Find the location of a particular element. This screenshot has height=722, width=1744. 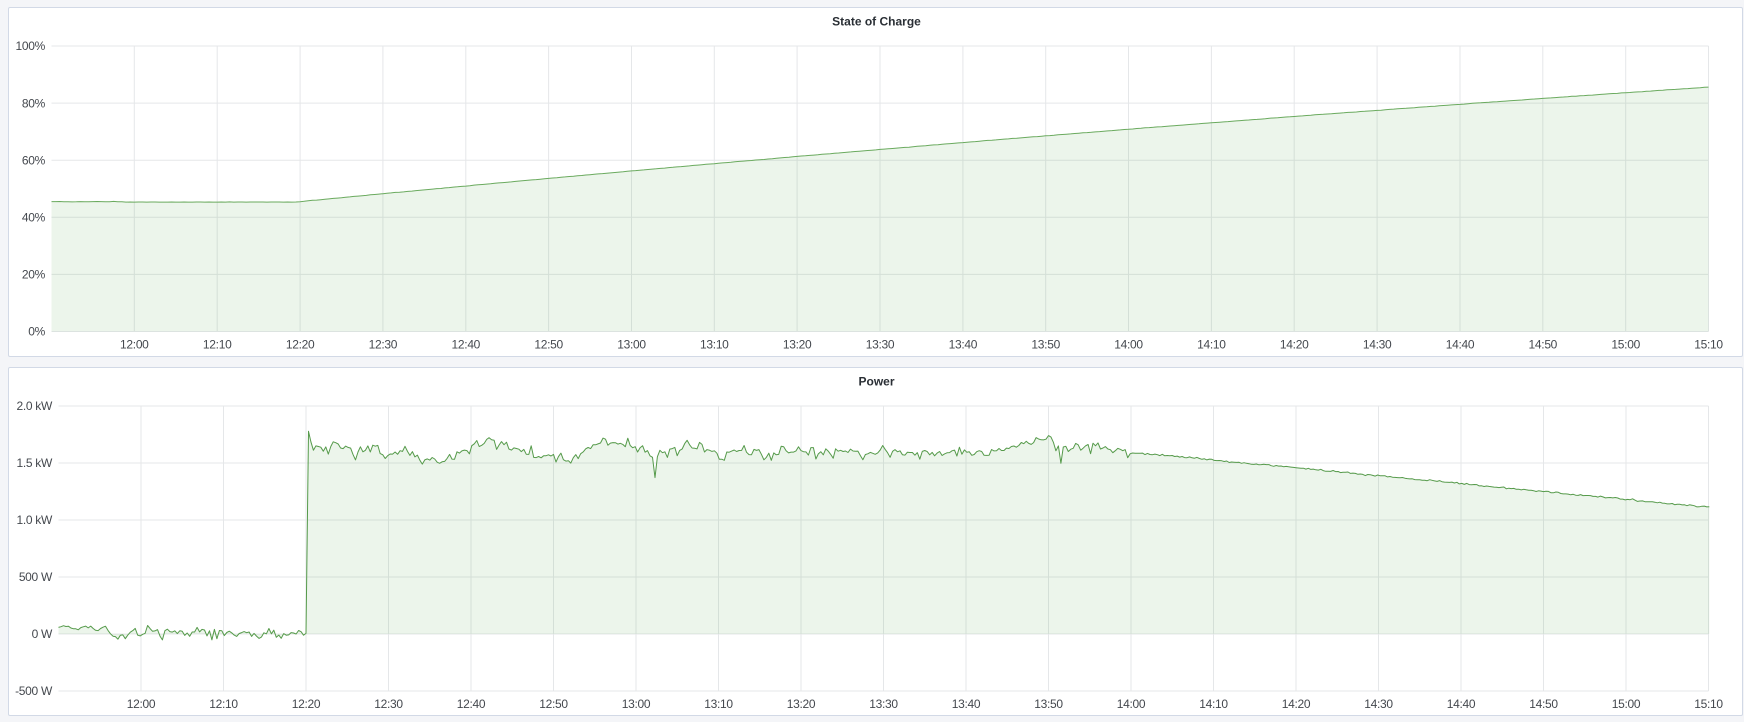

svg-text: 0% is located at coordinates (36, 332).